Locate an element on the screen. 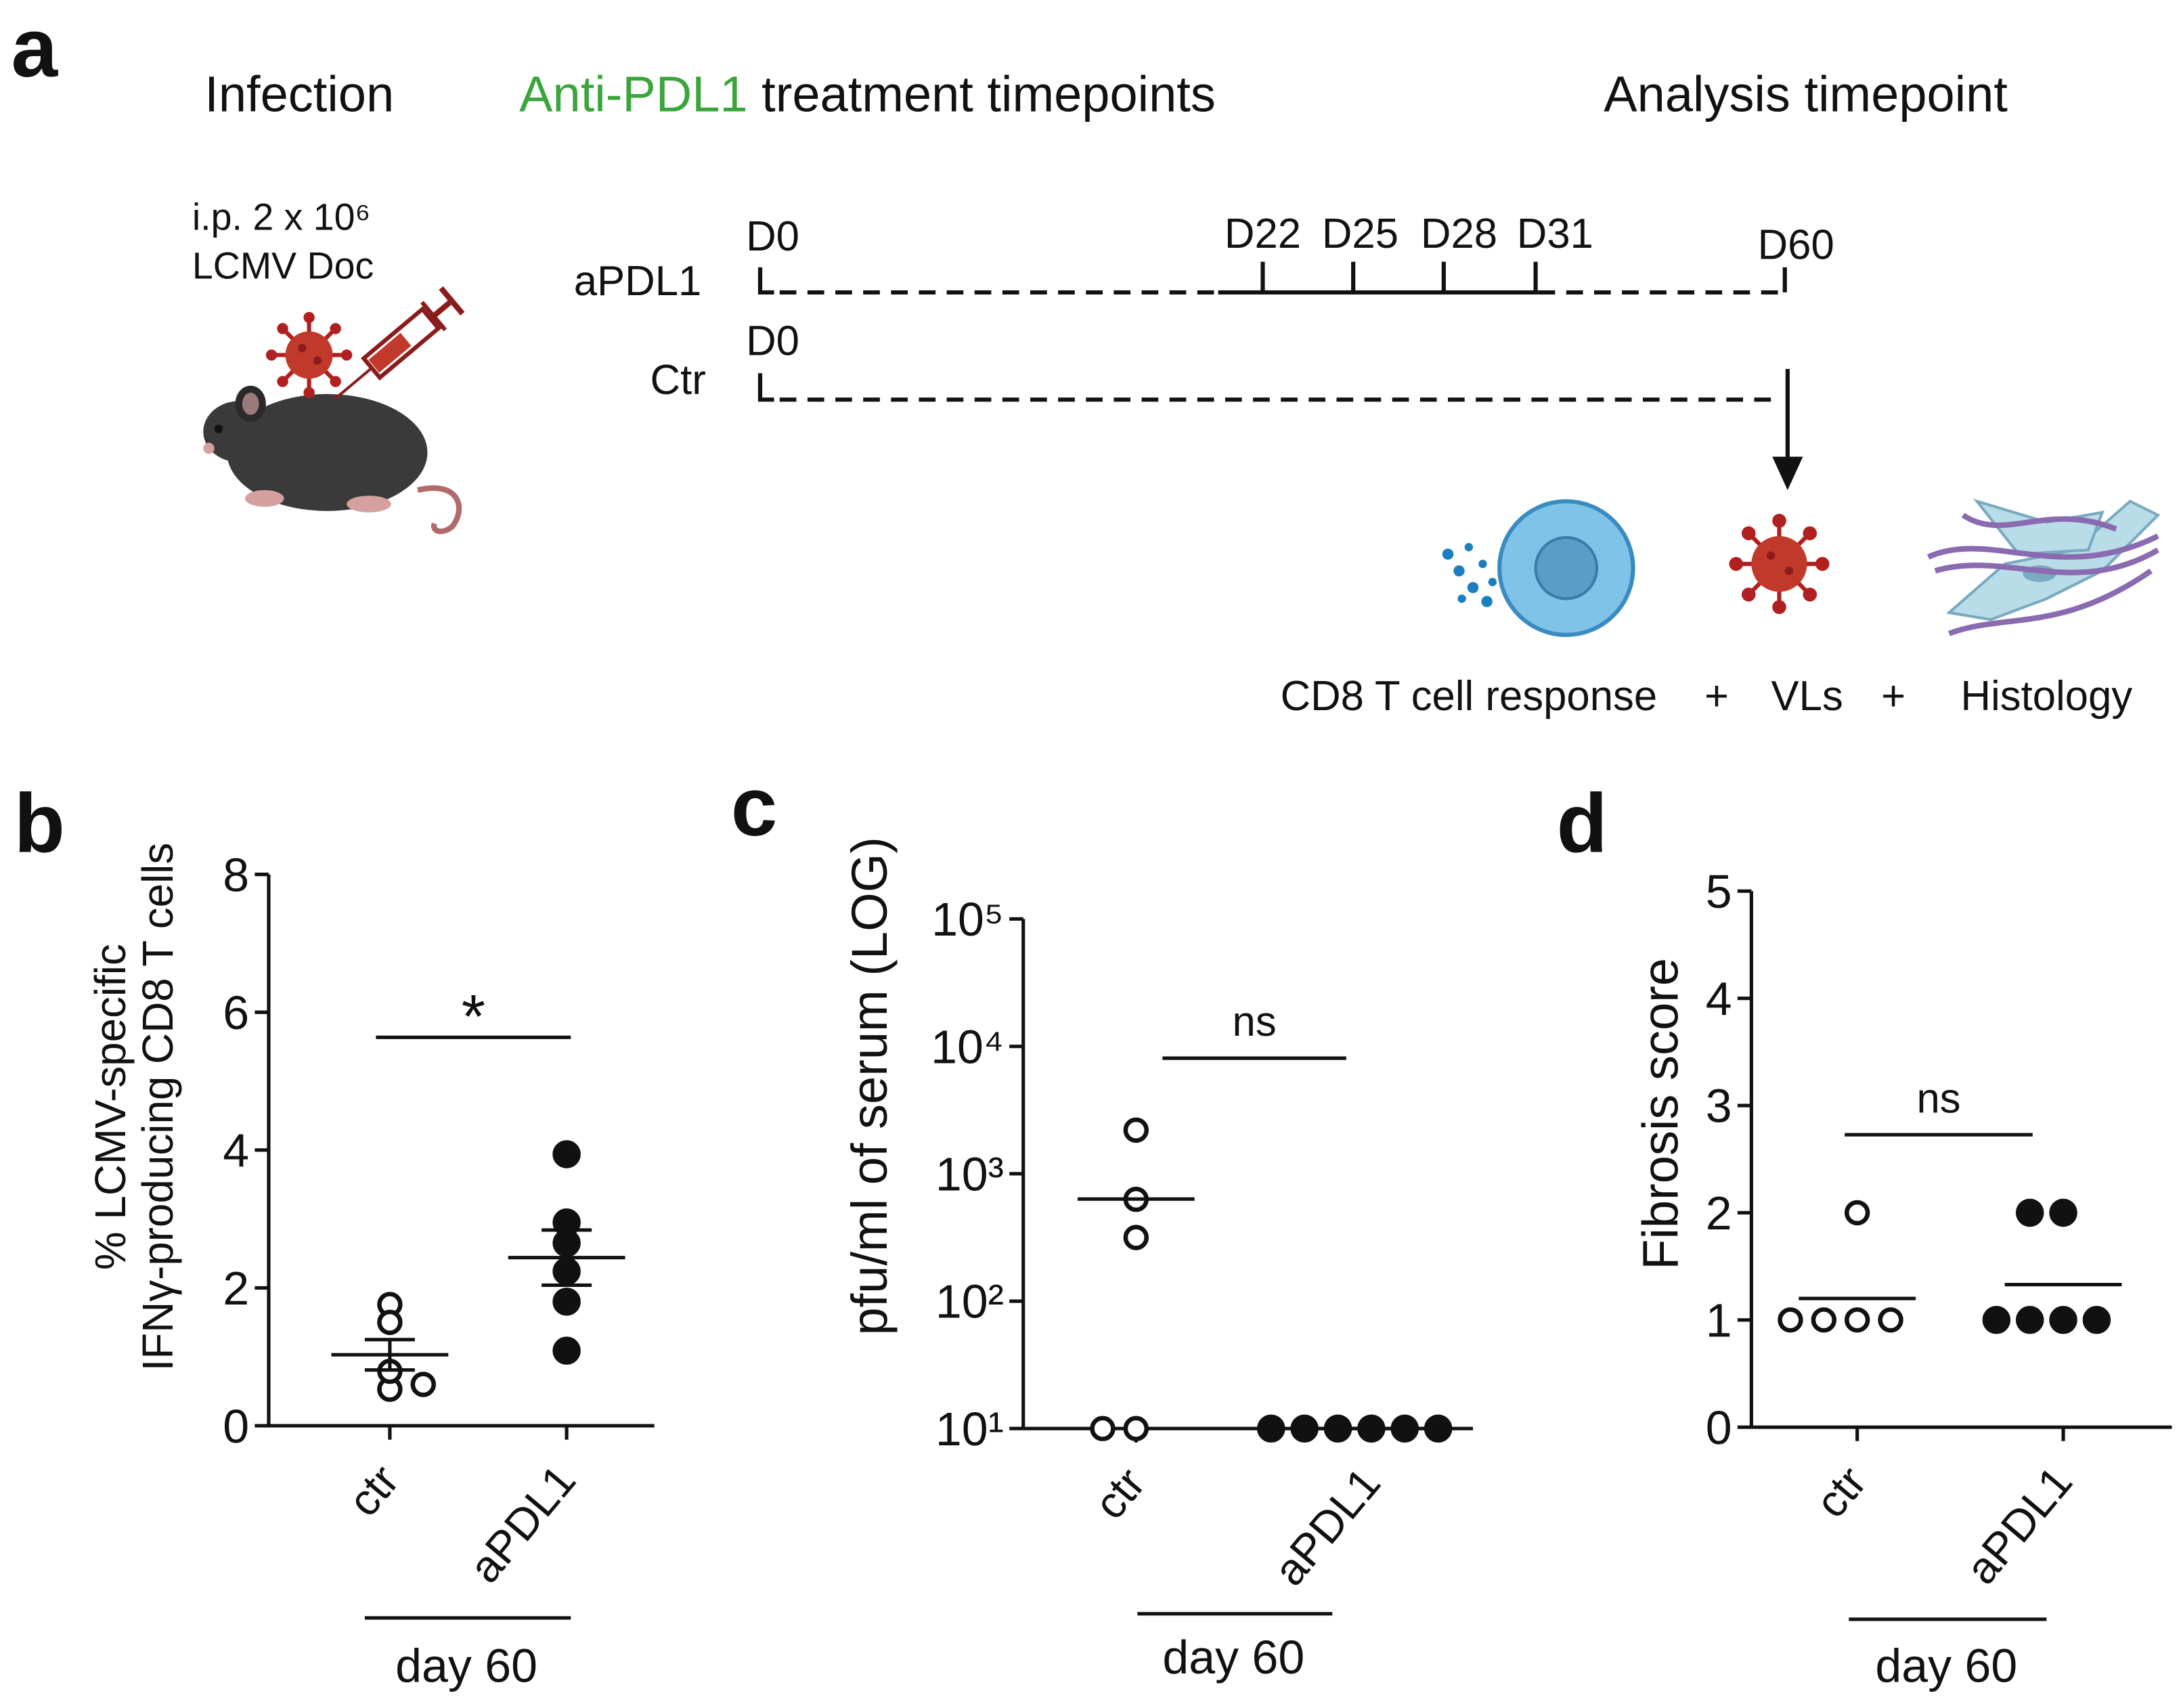 Image resolution: width=2183 pixels, height=1708 pixels. y-tick-label: 8 is located at coordinates (236, 875).